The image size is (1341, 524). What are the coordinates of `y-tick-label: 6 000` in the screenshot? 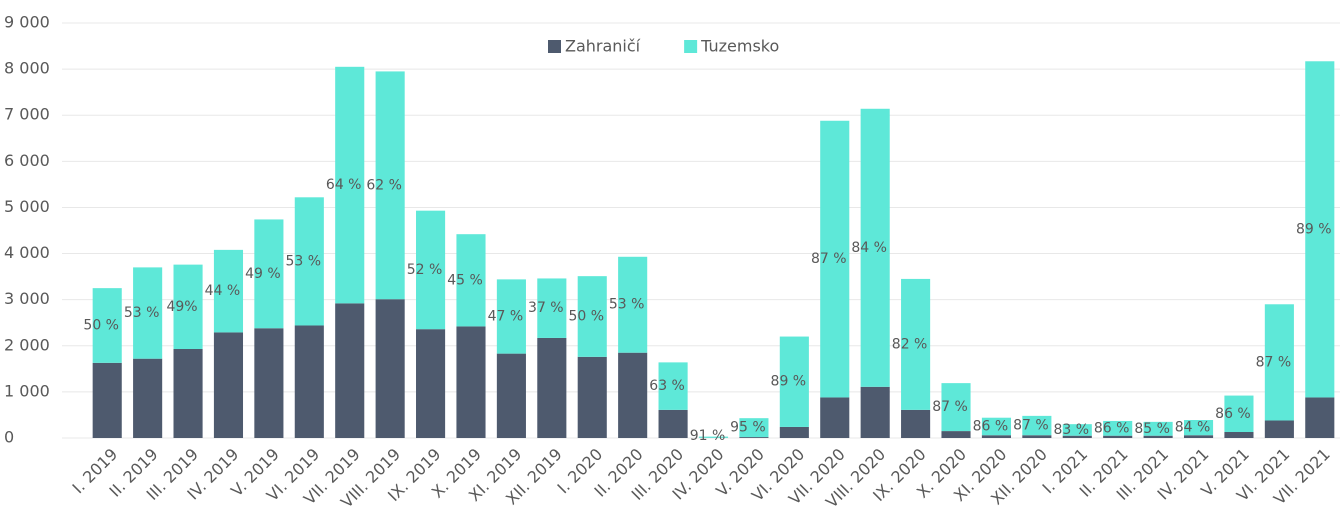 It's located at (27, 160).